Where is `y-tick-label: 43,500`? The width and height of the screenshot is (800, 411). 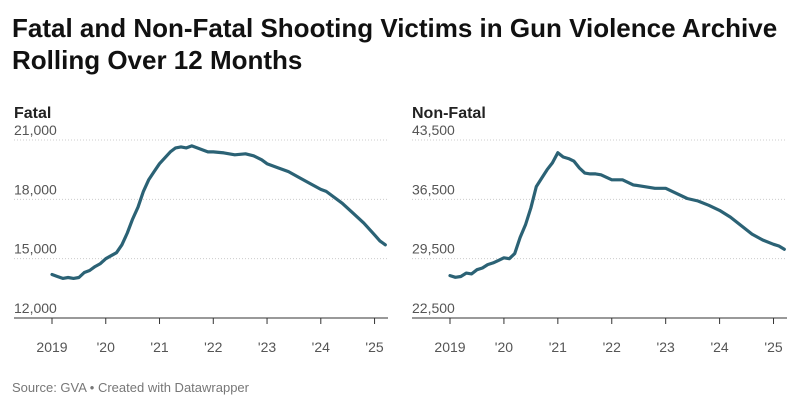
y-tick-label: 43,500 is located at coordinates (433, 130).